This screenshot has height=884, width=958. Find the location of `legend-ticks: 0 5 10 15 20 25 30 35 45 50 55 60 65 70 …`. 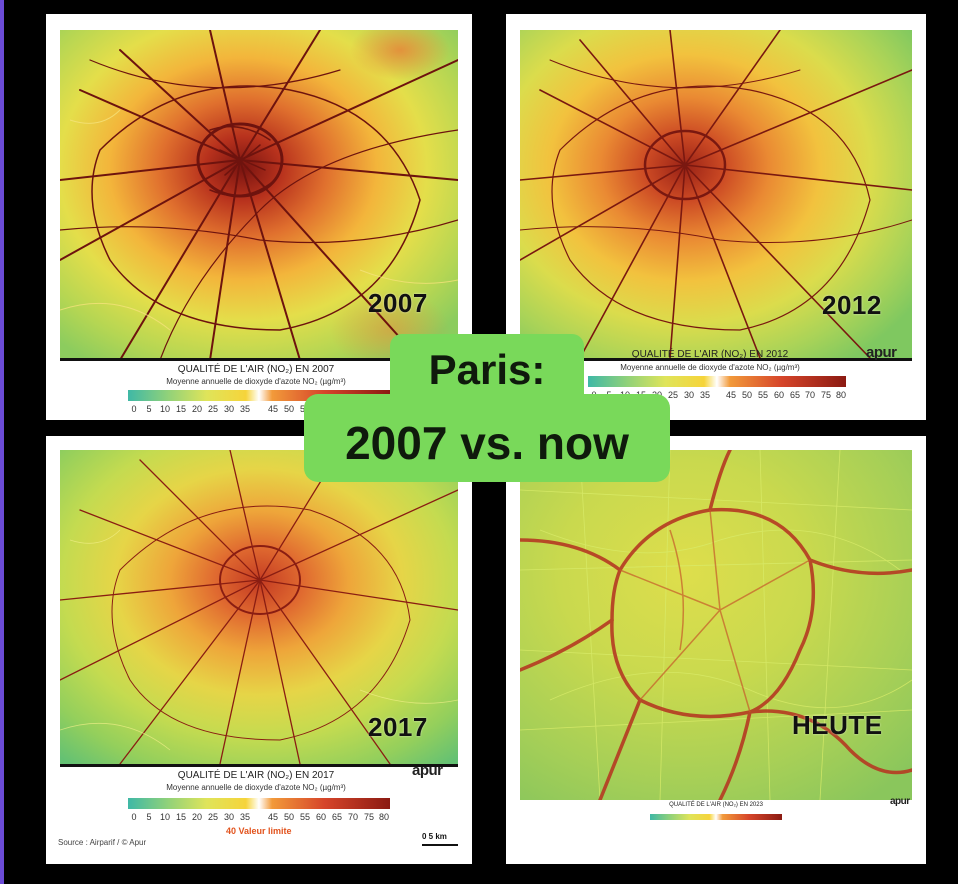

legend-ticks: 0 5 10 15 20 25 30 35 45 50 55 60 65 70 … is located at coordinates (259, 818).